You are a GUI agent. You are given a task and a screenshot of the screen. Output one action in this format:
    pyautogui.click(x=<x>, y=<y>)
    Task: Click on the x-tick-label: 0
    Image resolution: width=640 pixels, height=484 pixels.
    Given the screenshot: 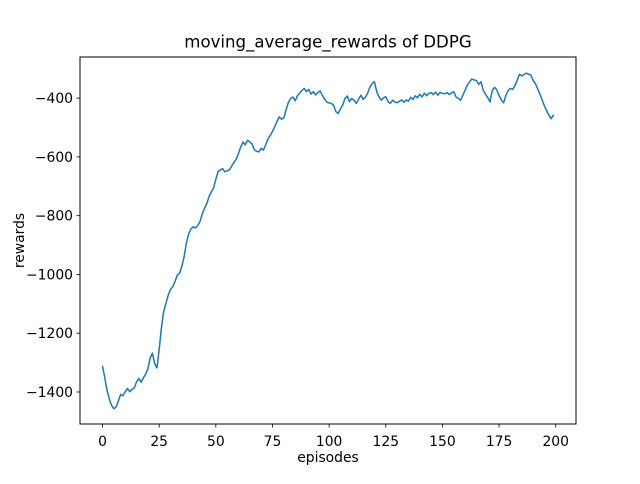 What is the action you would take?
    pyautogui.click(x=102, y=442)
    